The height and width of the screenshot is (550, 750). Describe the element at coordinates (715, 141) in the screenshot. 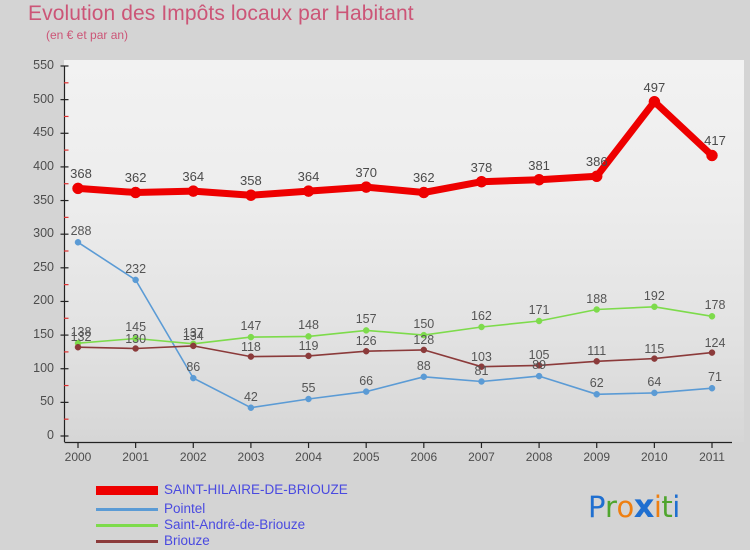

I see `data-point-label: 417` at that location.